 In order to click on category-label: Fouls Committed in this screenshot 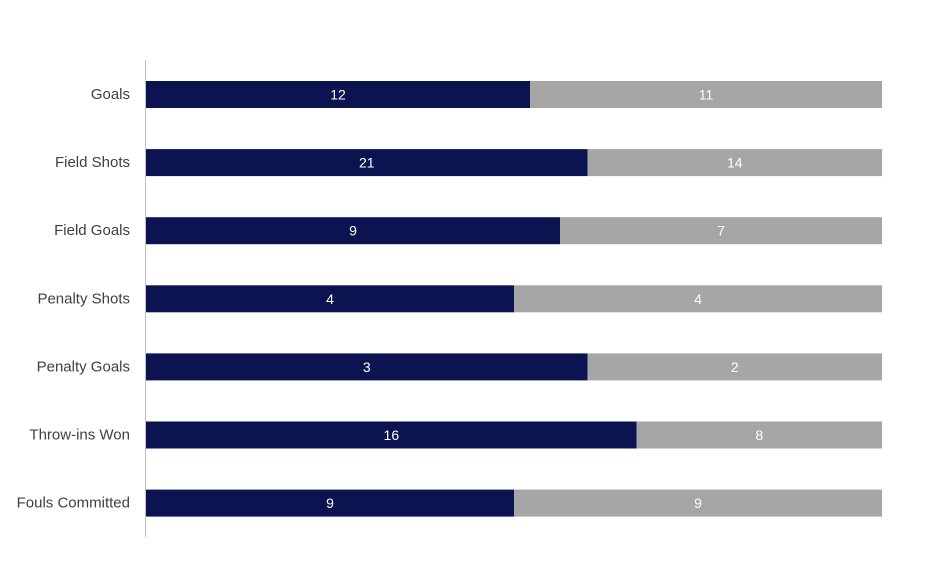, I will do `click(73, 503)`.